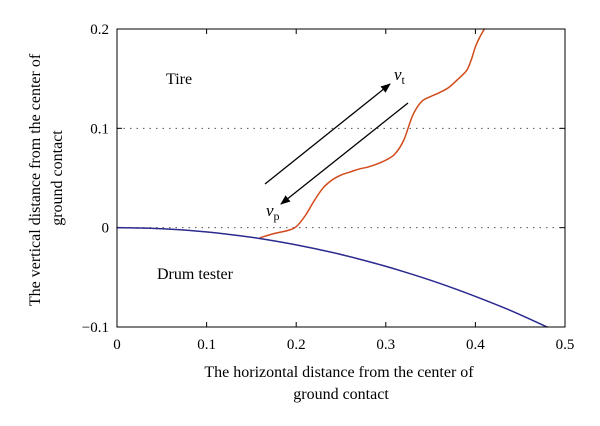 The width and height of the screenshot is (600, 426). I want to click on arrow-vt, so click(327, 134).